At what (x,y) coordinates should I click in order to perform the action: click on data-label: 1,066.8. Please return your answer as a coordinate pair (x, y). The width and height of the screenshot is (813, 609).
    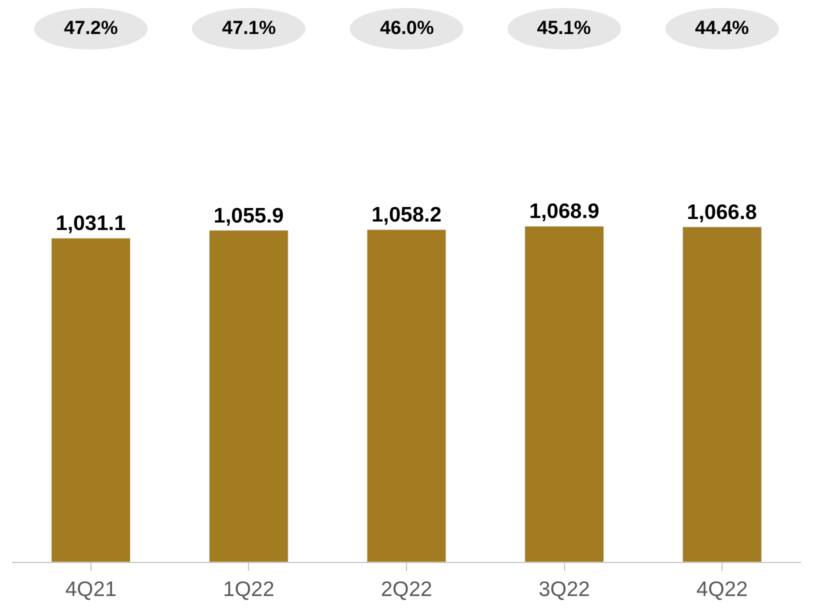
    Looking at the image, I should click on (722, 212).